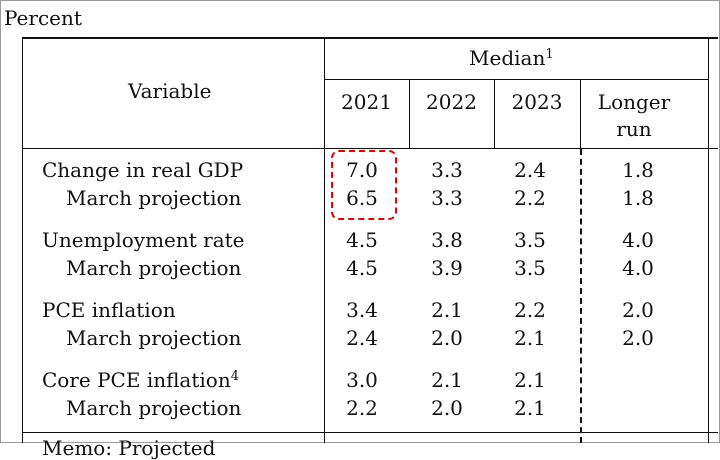  What do you see at coordinates (234, 376) in the screenshot?
I see `core-pce-footnote-marker: 4` at bounding box center [234, 376].